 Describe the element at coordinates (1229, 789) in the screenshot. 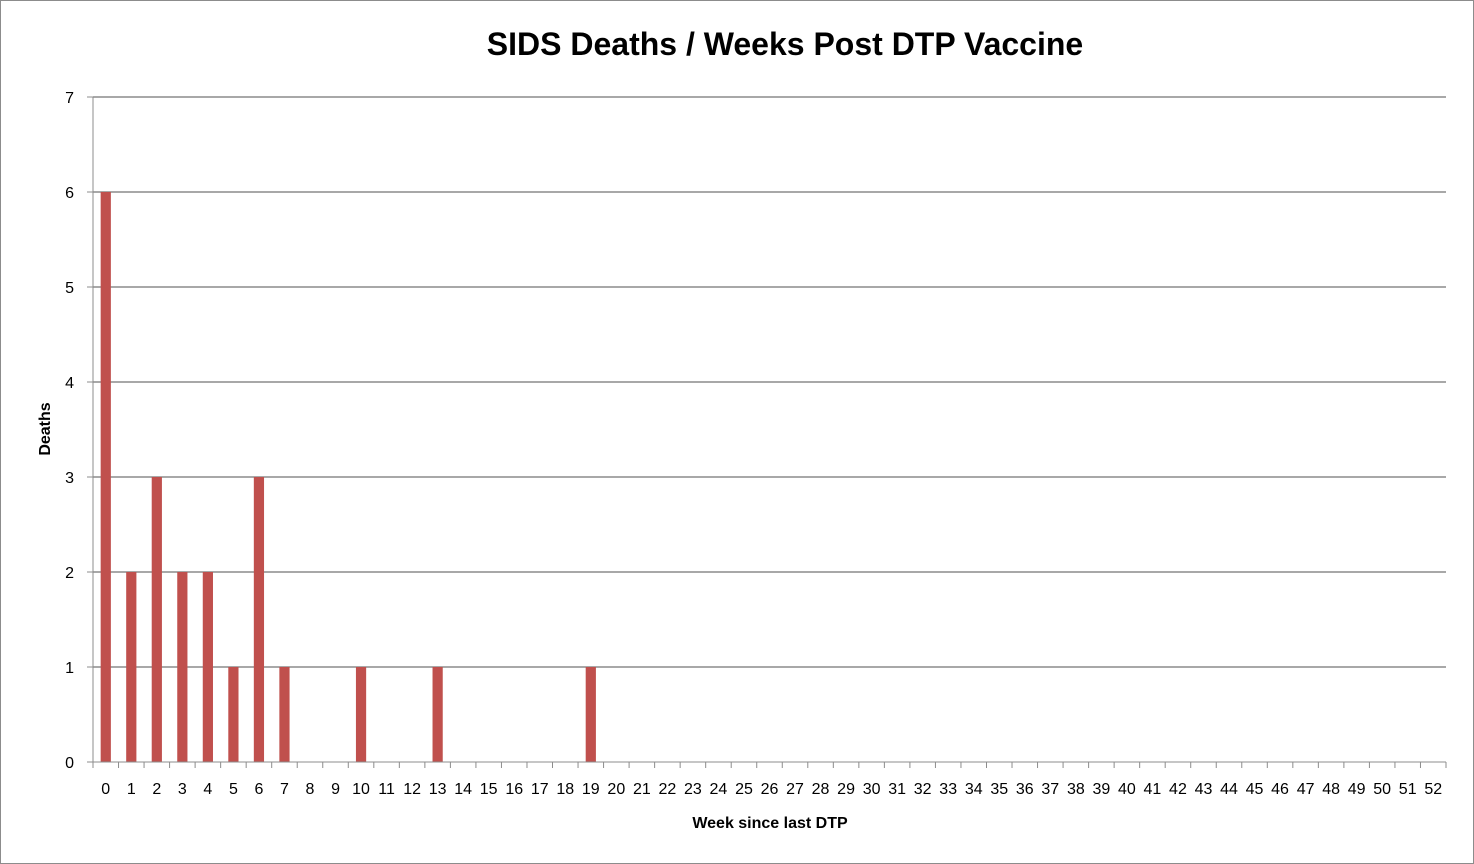

I see `x-tick-label: 44` at that location.